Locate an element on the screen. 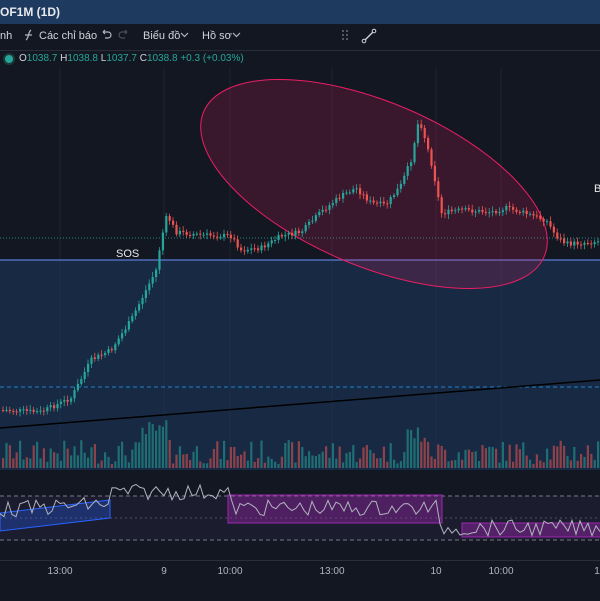  trend-line is located at coordinates (300, 404).